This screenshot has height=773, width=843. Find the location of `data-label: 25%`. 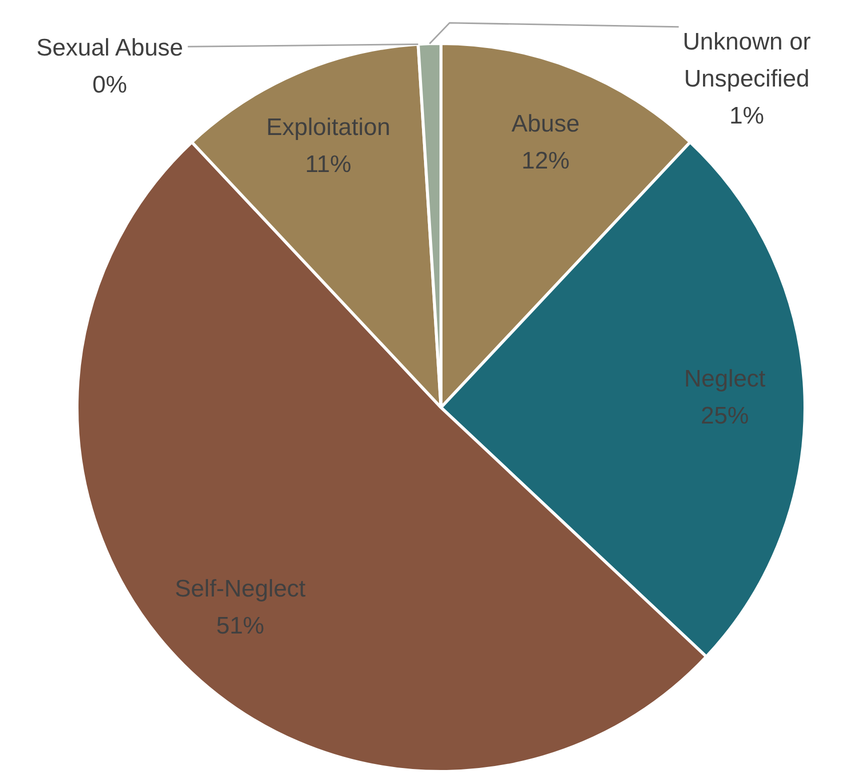

data-label: 25% is located at coordinates (724, 416).